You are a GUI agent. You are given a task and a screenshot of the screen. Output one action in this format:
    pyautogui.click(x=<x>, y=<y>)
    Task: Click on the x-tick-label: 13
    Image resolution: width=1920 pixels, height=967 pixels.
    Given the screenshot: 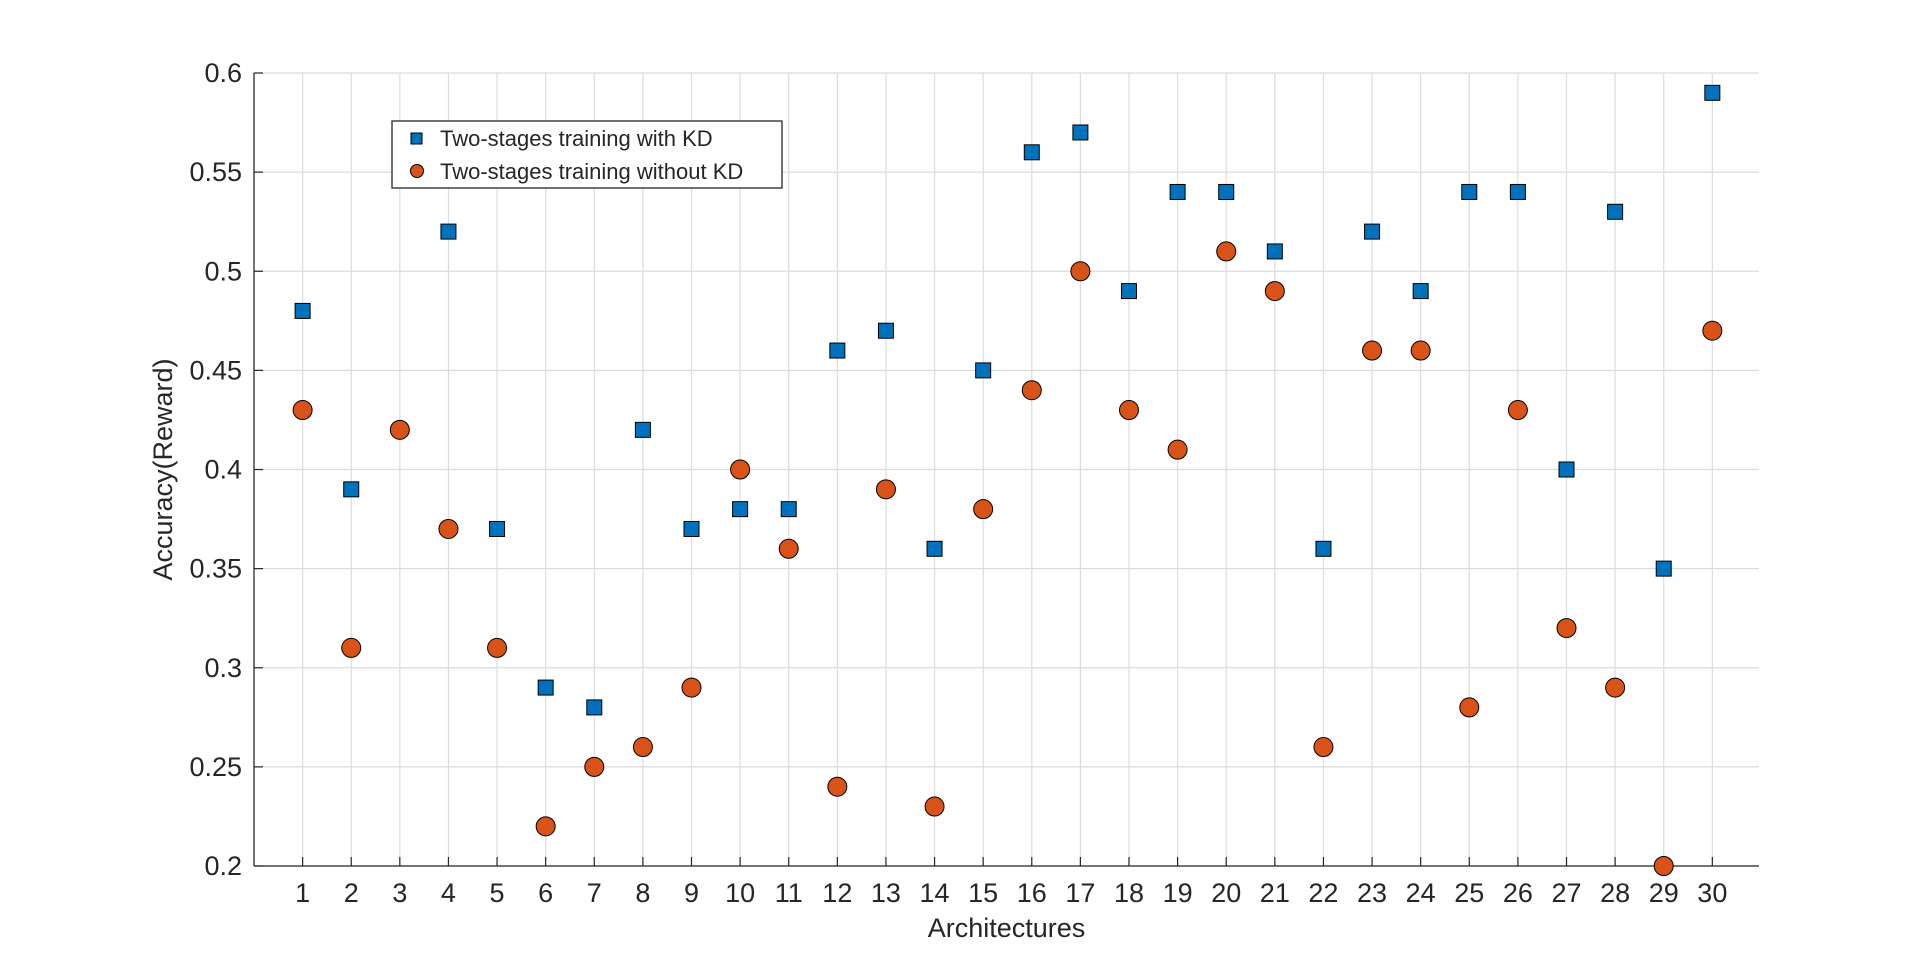 What is the action you would take?
    pyautogui.click(x=886, y=893)
    